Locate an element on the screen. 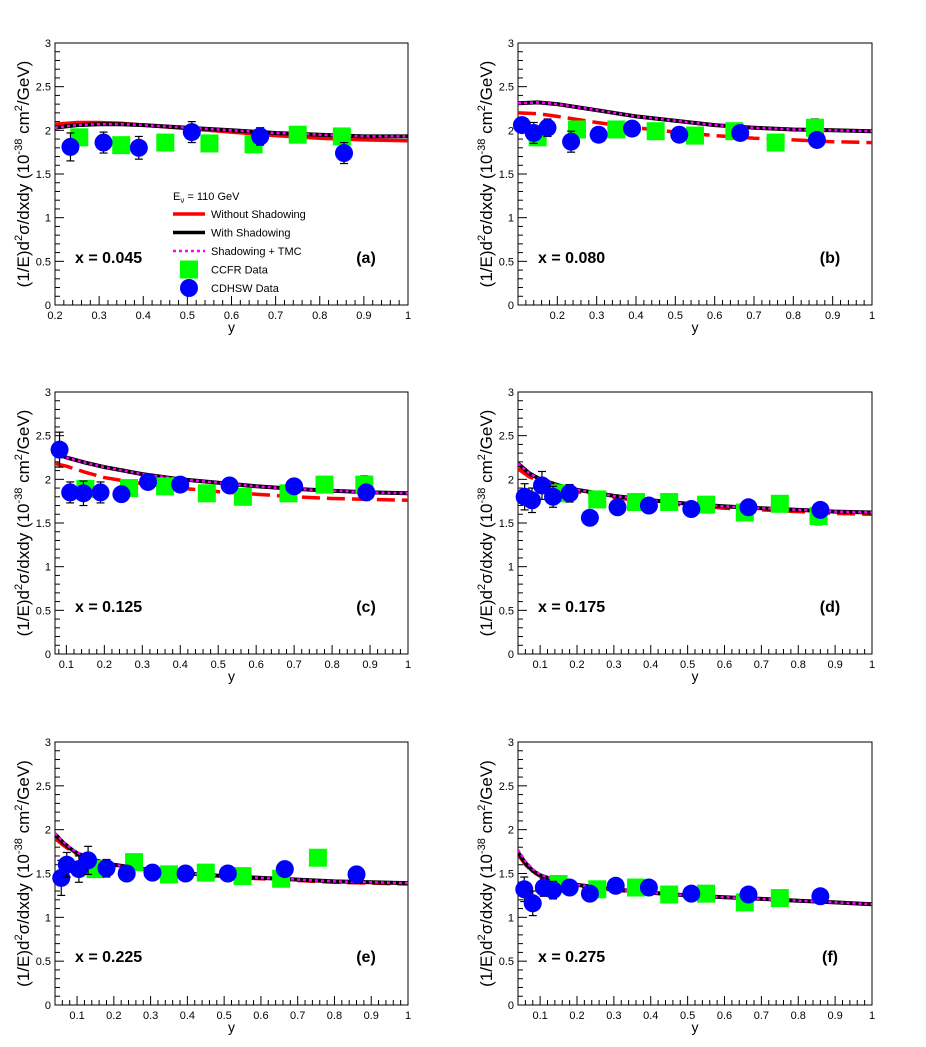 This screenshot has width=926, height=1047. legend-label: With Shadowing is located at coordinates (251, 234).